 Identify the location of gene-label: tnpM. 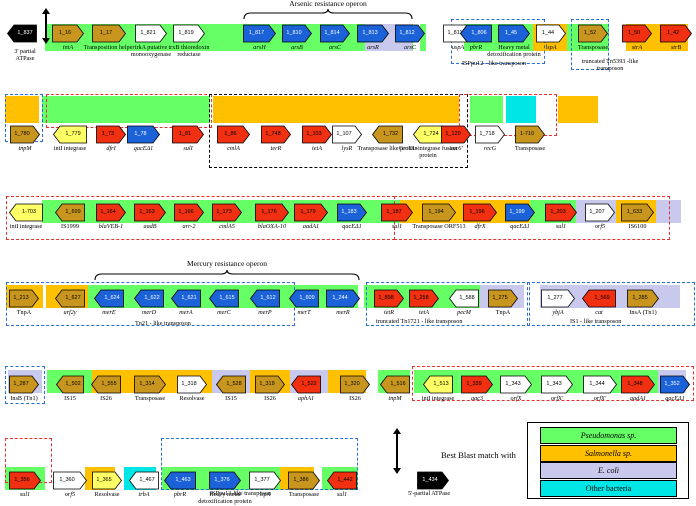
(395, 398).